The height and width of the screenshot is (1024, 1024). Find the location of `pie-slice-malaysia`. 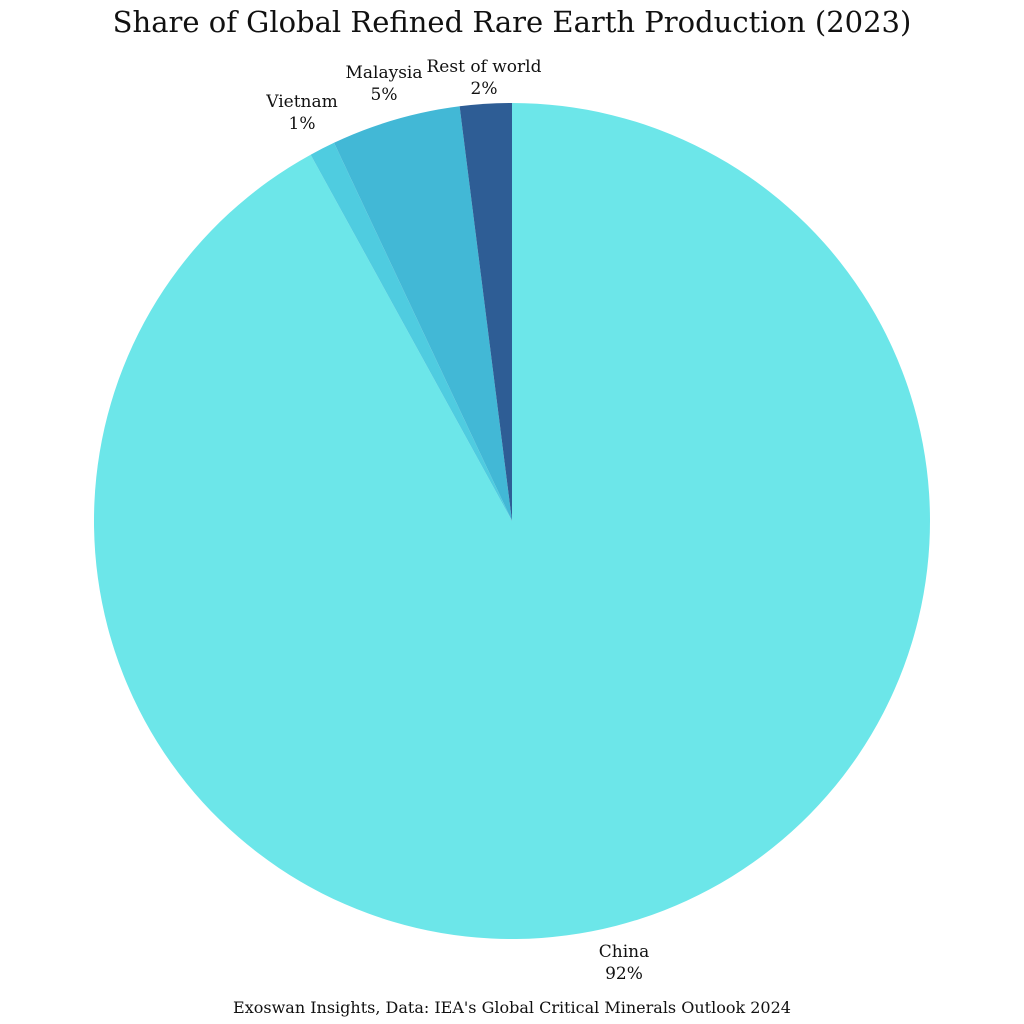

pie-slice-malaysia is located at coordinates (423, 314).